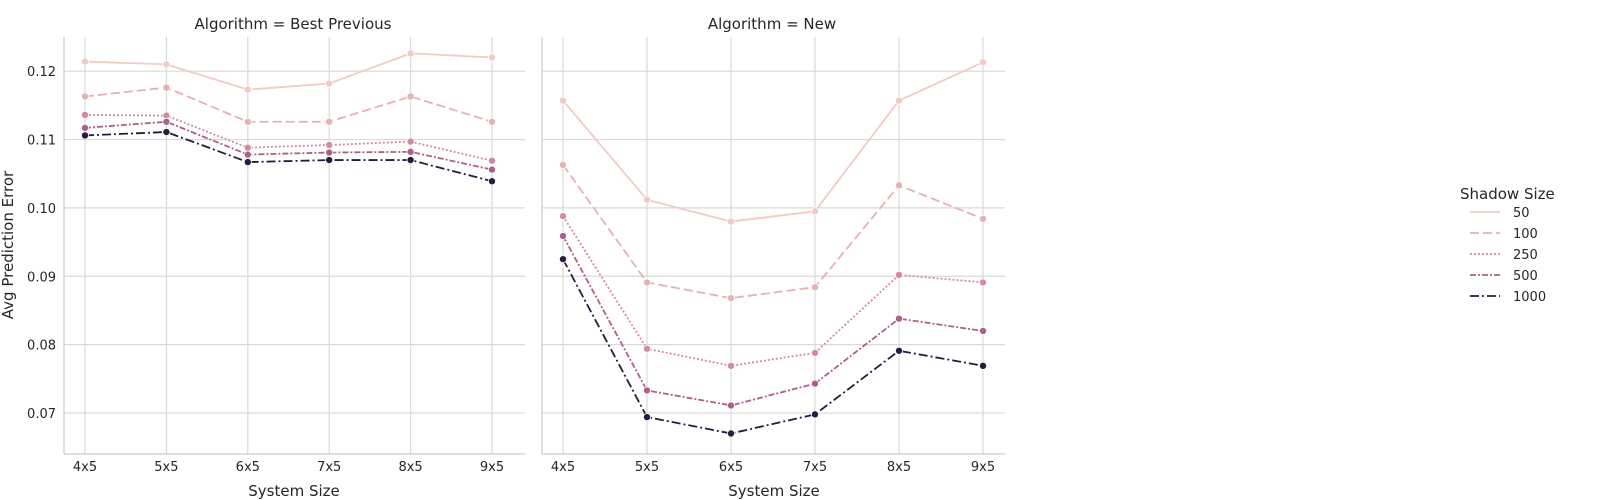  What do you see at coordinates (1525, 255) in the screenshot?
I see `legend-label-250: 250` at bounding box center [1525, 255].